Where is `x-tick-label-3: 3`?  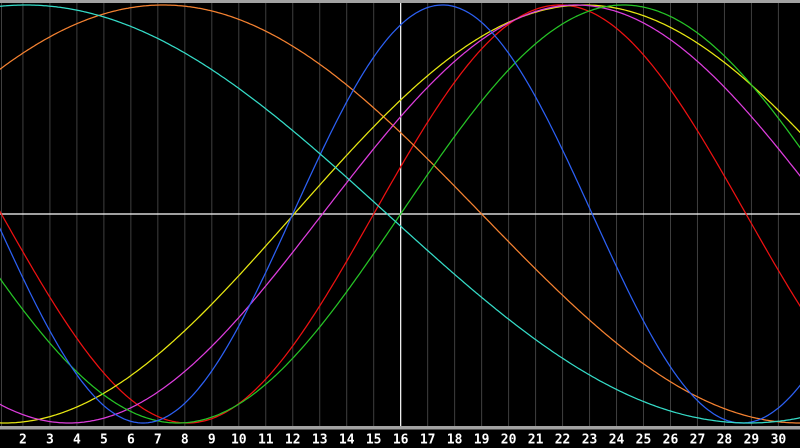 x-tick-label-3: 3 is located at coordinates (50, 440).